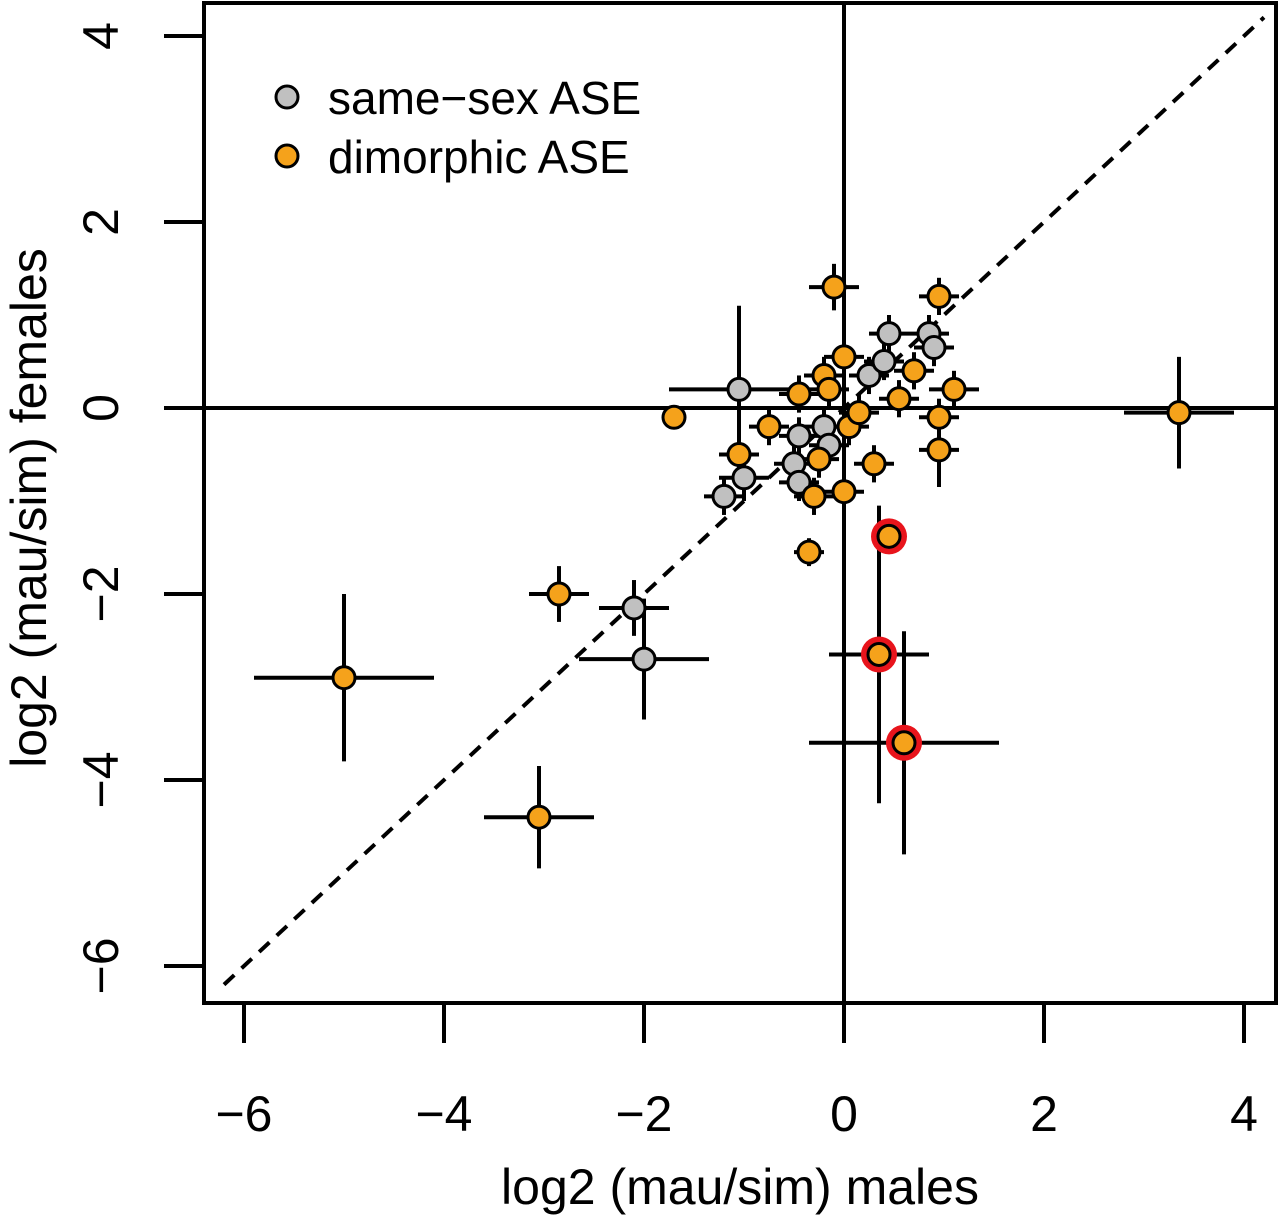 Image resolution: width=1280 pixels, height=1218 pixels. Describe the element at coordinates (29, 508) in the screenshot. I see `y-axis-title: log2 (mau/sim) females` at that location.